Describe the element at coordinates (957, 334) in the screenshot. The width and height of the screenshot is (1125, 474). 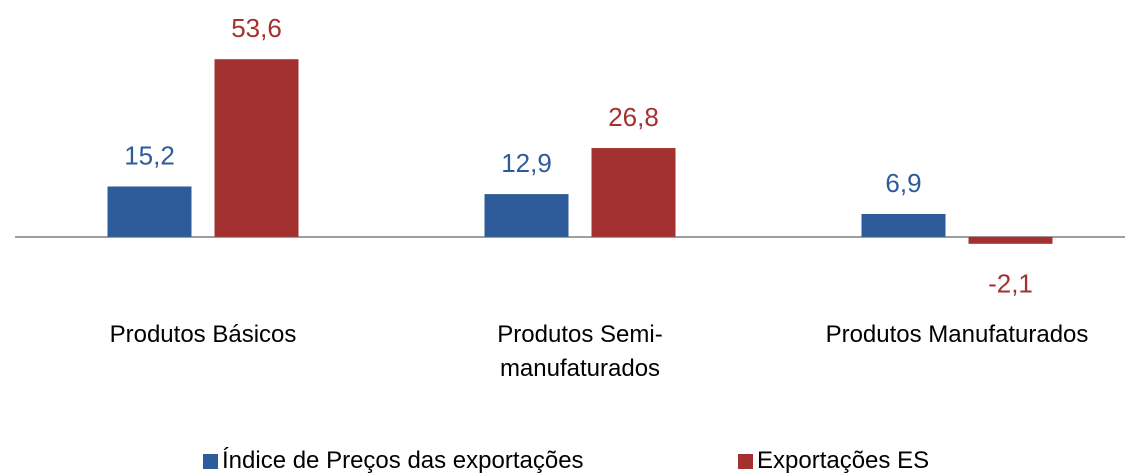
I see `x-tick-label: Produtos Manufaturados` at that location.